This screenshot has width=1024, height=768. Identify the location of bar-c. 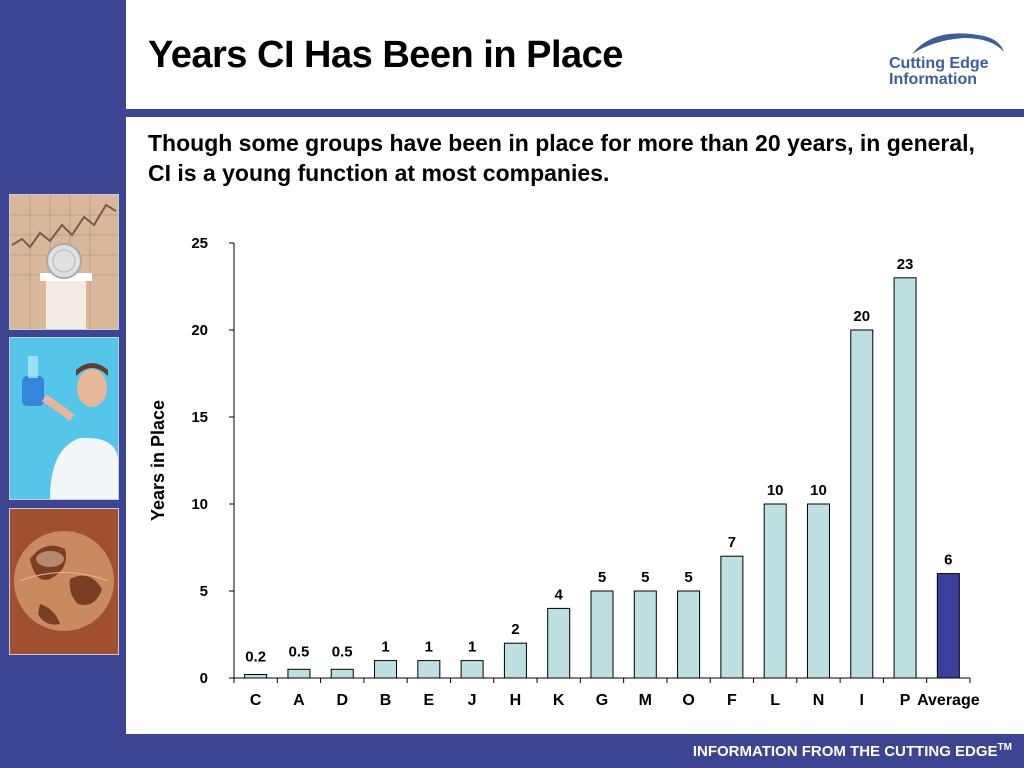
(256, 676).